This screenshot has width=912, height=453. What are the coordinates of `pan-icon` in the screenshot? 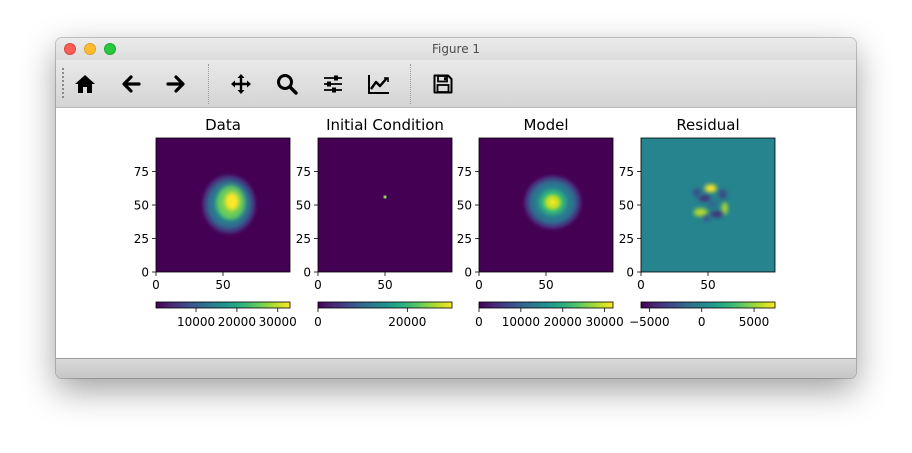 It's located at (241, 84).